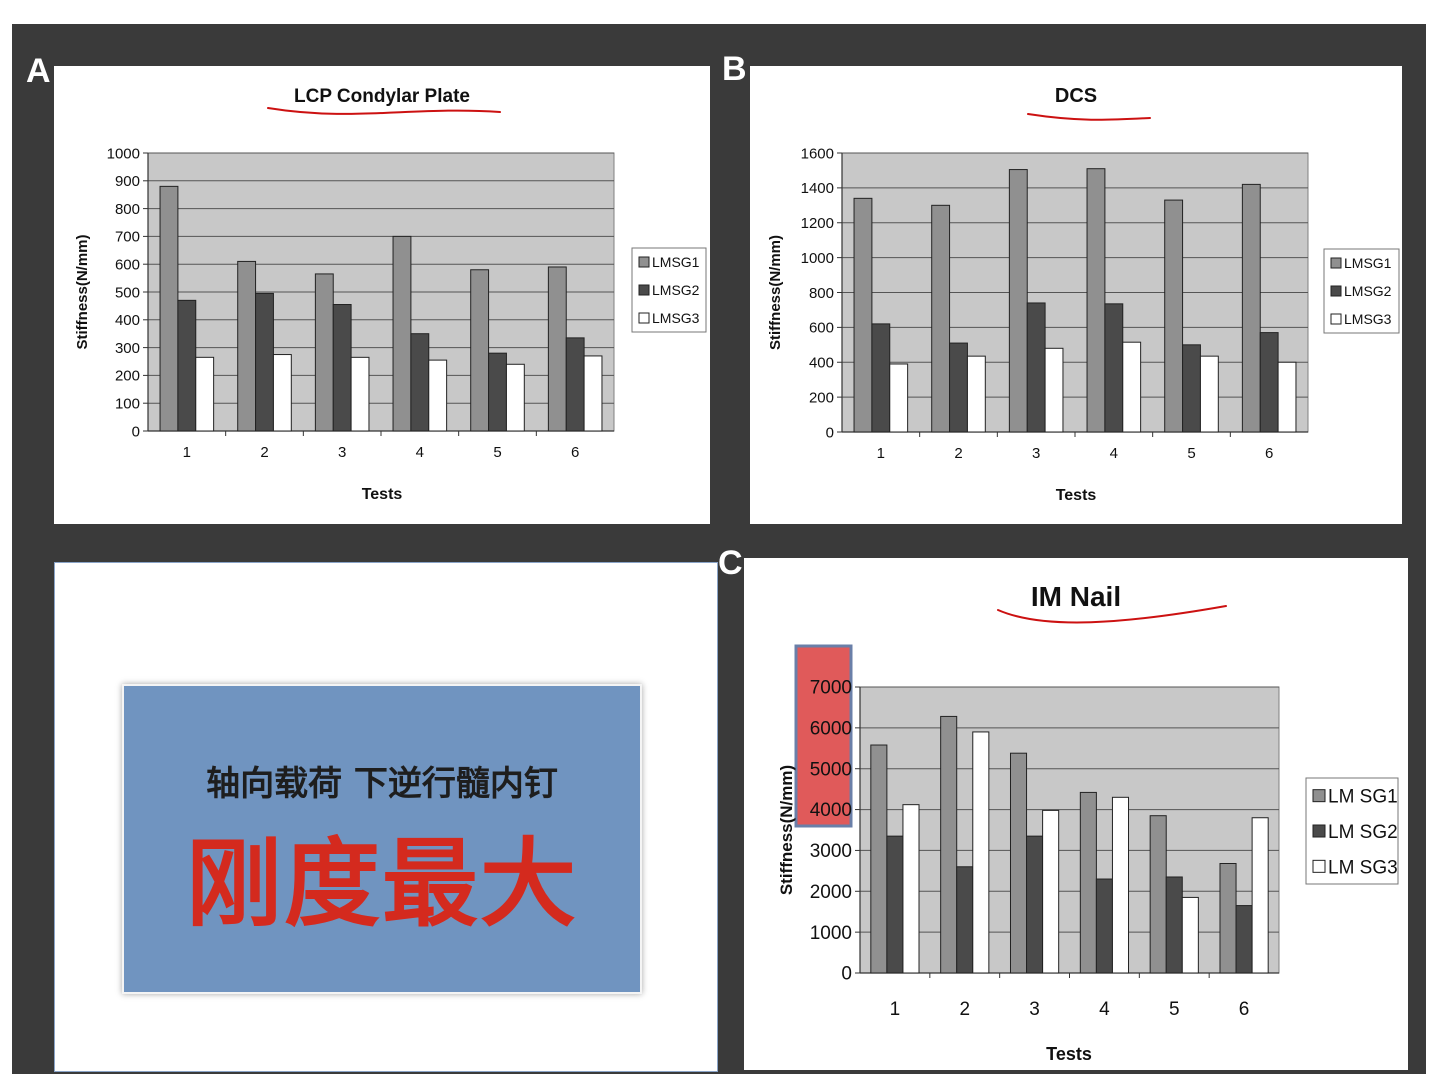 This screenshot has height=1078, width=1440. What do you see at coordinates (1076, 96) in the screenshot?
I see `chart-title: DCS` at bounding box center [1076, 96].